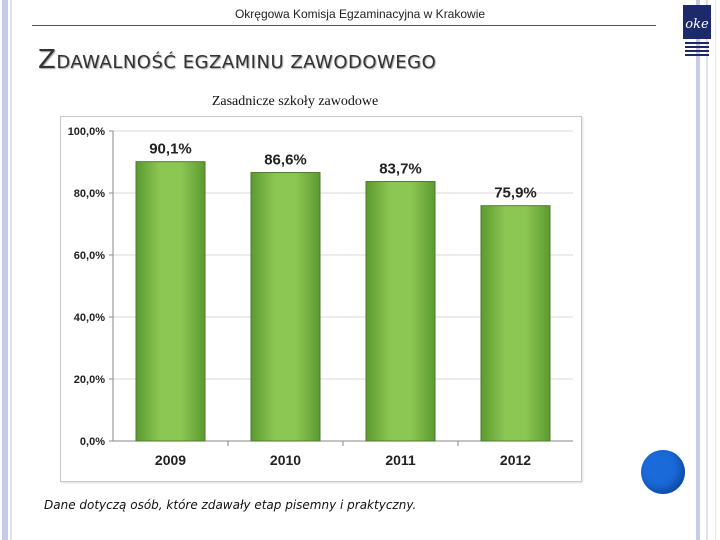  I want to click on category-label-2012: 2012, so click(515, 460).